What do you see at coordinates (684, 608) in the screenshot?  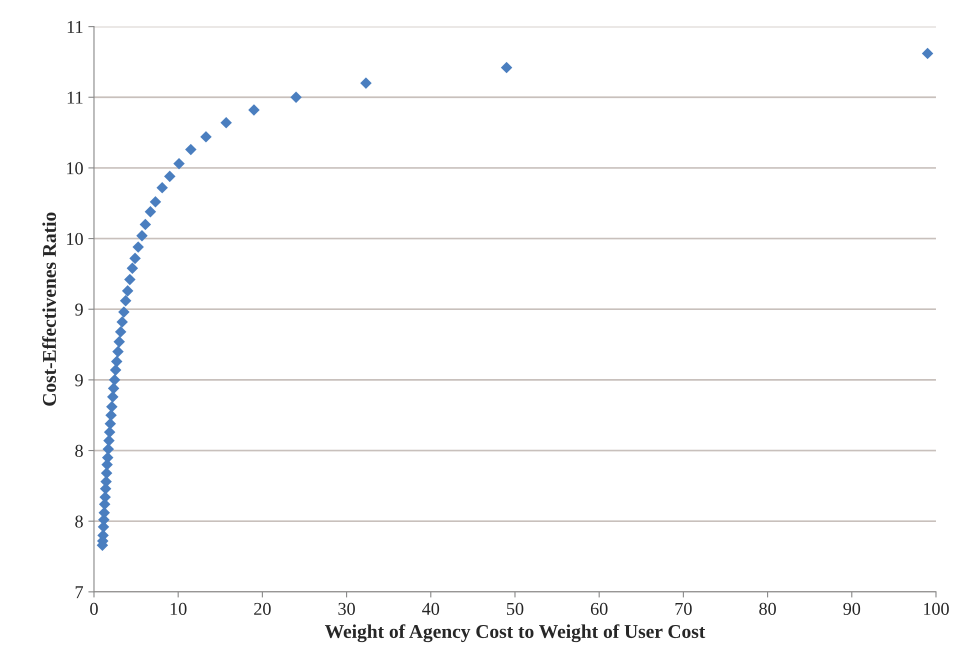 I see `x-tick-label: 70` at bounding box center [684, 608].